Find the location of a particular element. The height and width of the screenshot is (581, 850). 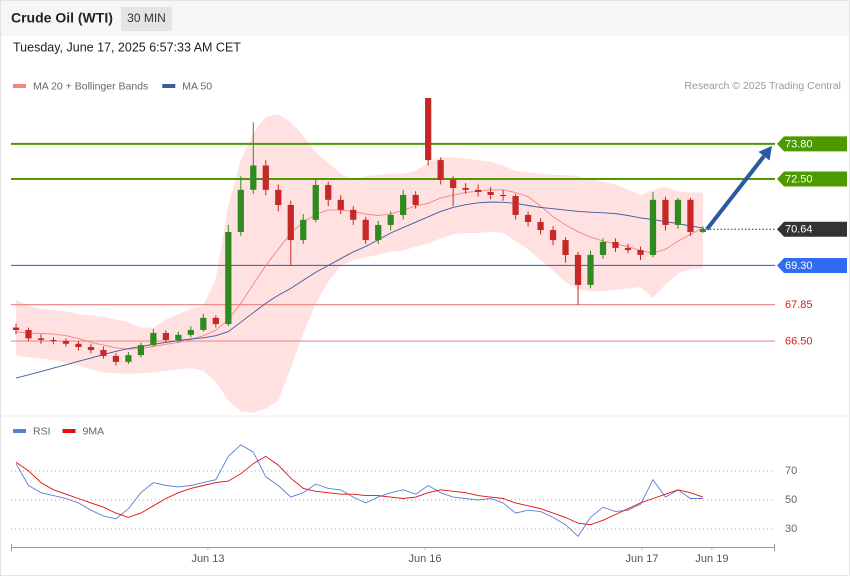

last-price-tag is located at coordinates (812, 229).